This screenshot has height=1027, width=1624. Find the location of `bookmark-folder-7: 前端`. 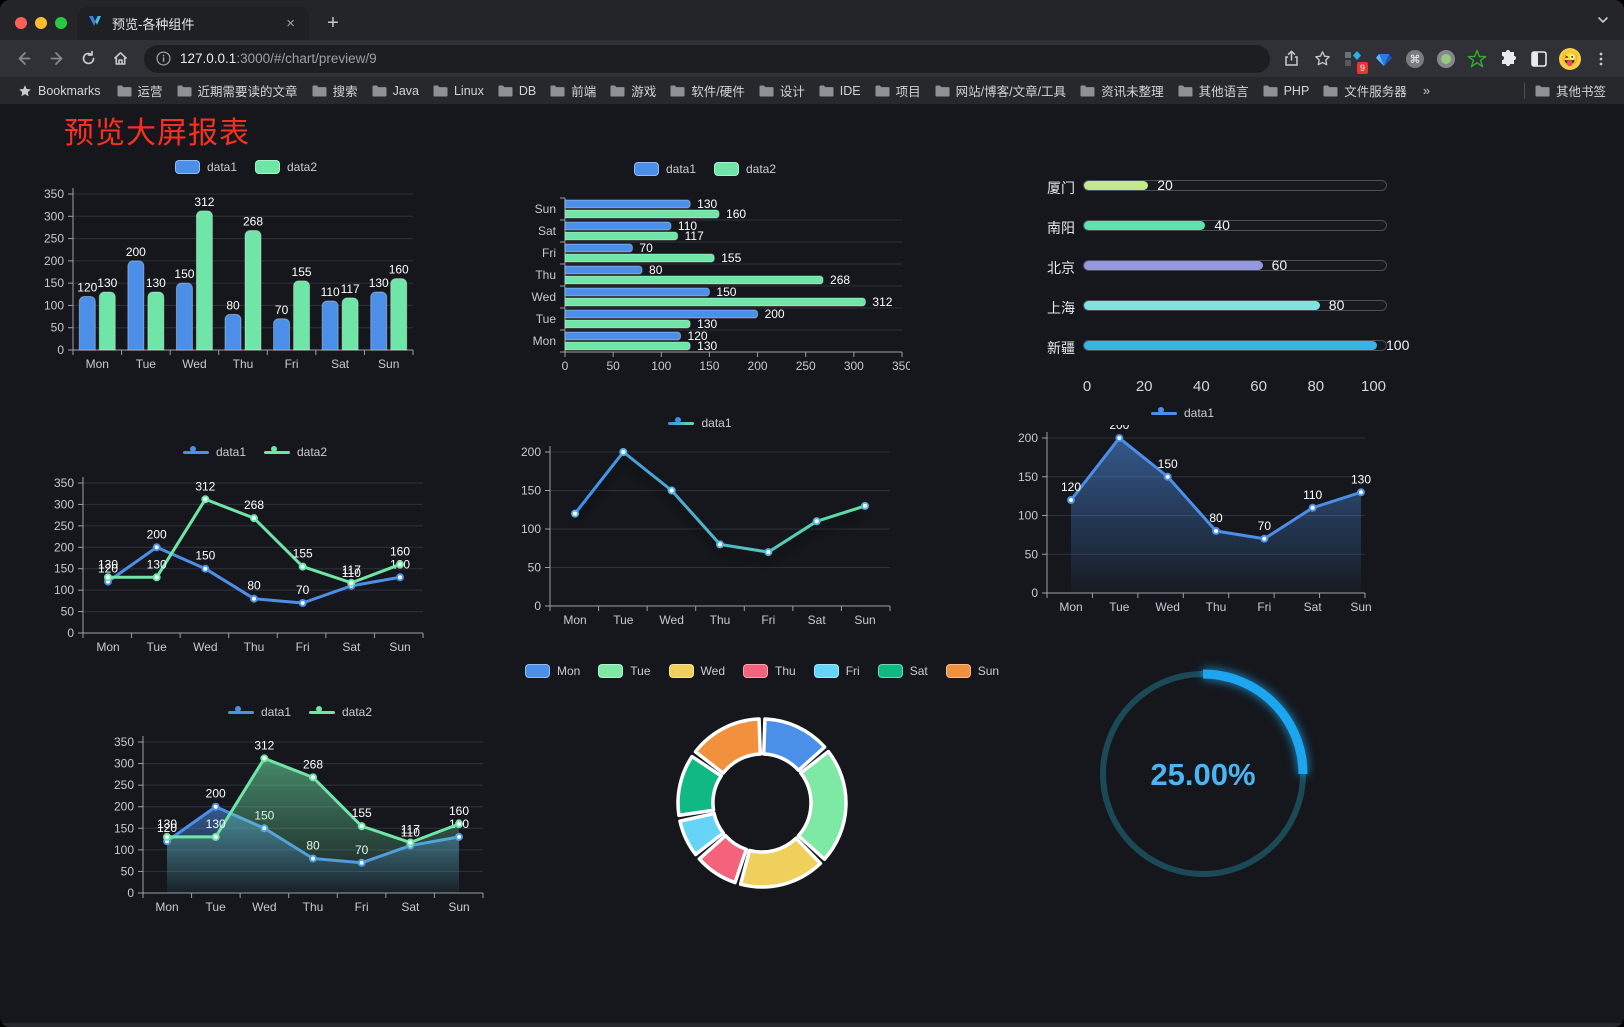

bookmark-folder-7: 前端 is located at coordinates (573, 90).